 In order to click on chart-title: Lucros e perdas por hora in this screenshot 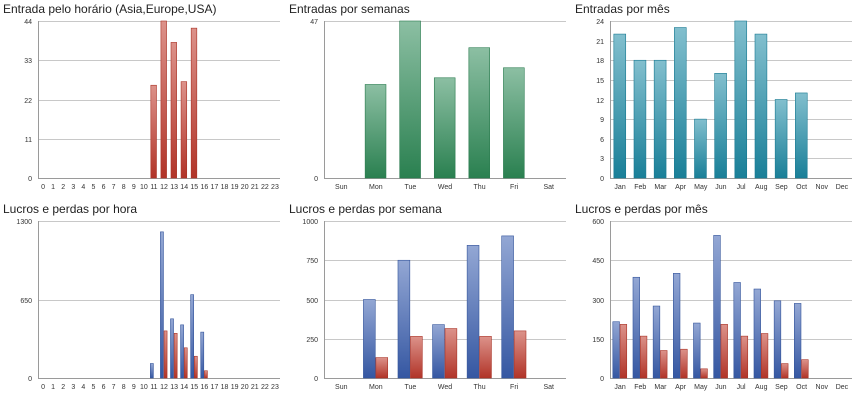, I will do `click(70, 209)`.